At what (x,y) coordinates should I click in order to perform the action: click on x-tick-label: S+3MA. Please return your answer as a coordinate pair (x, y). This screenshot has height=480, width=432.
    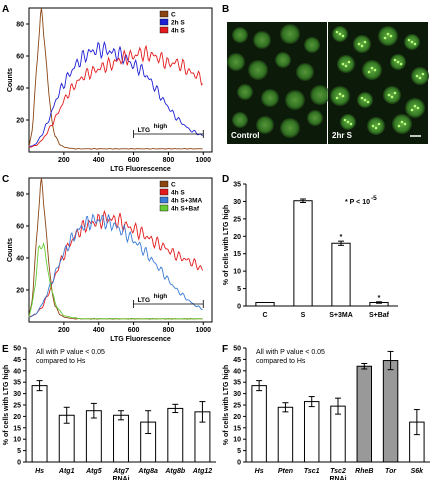
    Looking at the image, I should click on (341, 315).